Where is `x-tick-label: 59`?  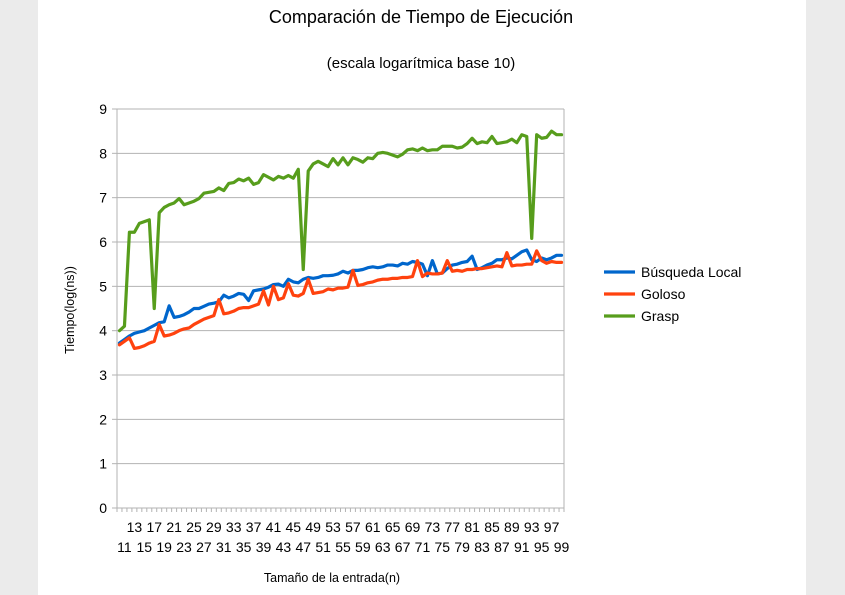
x-tick-label: 59 is located at coordinates (363, 547).